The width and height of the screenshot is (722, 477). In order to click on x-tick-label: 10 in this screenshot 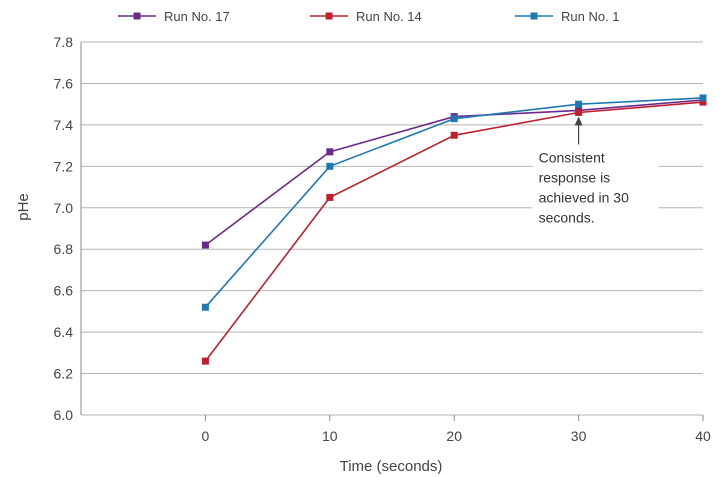, I will do `click(330, 436)`.